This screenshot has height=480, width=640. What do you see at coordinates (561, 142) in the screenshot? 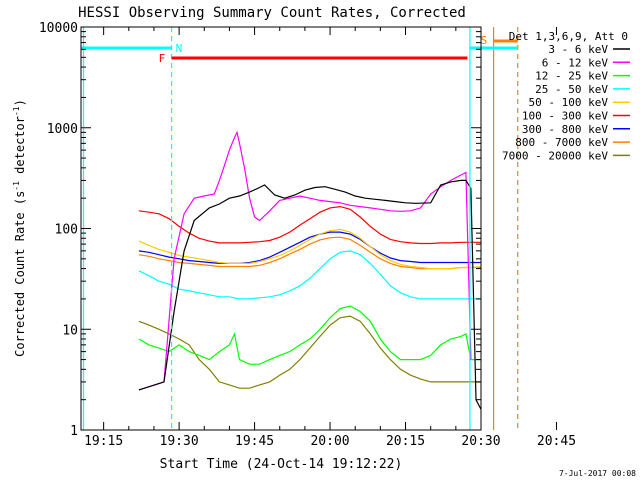
I see `legend-label-7: 800 - 7000 keV` at bounding box center [561, 142].